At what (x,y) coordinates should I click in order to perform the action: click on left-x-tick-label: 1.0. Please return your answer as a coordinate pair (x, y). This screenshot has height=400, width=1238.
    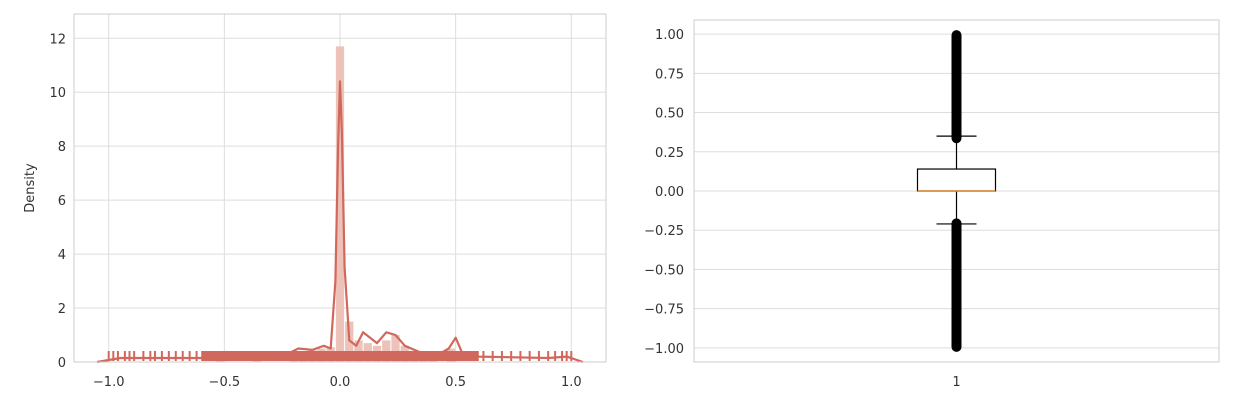
    Looking at the image, I should click on (571, 382).